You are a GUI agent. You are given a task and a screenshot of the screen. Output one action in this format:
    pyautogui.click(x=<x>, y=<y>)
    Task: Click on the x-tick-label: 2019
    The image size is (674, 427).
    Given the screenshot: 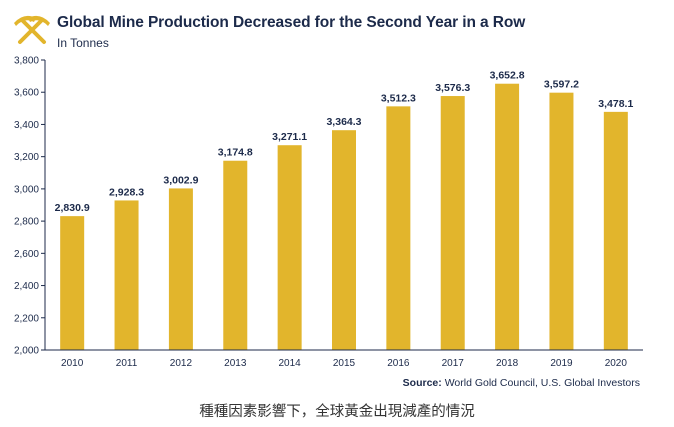 What is the action you would take?
    pyautogui.click(x=561, y=363)
    